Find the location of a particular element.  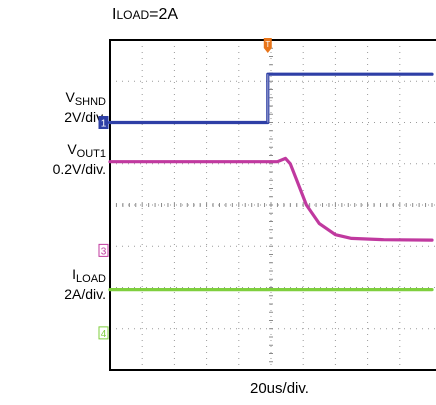

chart-title: ILOAD=2A is located at coordinates (145, 14).